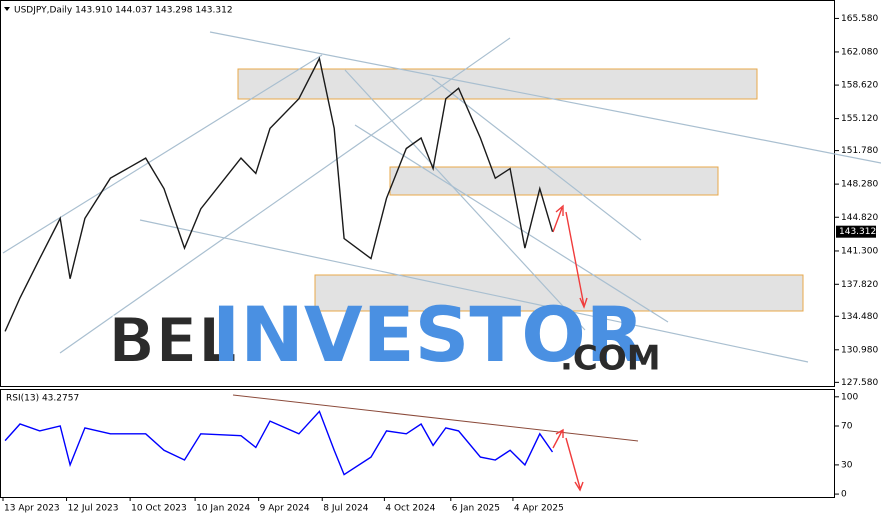 The height and width of the screenshot is (518, 881). Describe the element at coordinates (223, 509) in the screenshot. I see `x-tick-label: 10 Jan 2024` at that location.